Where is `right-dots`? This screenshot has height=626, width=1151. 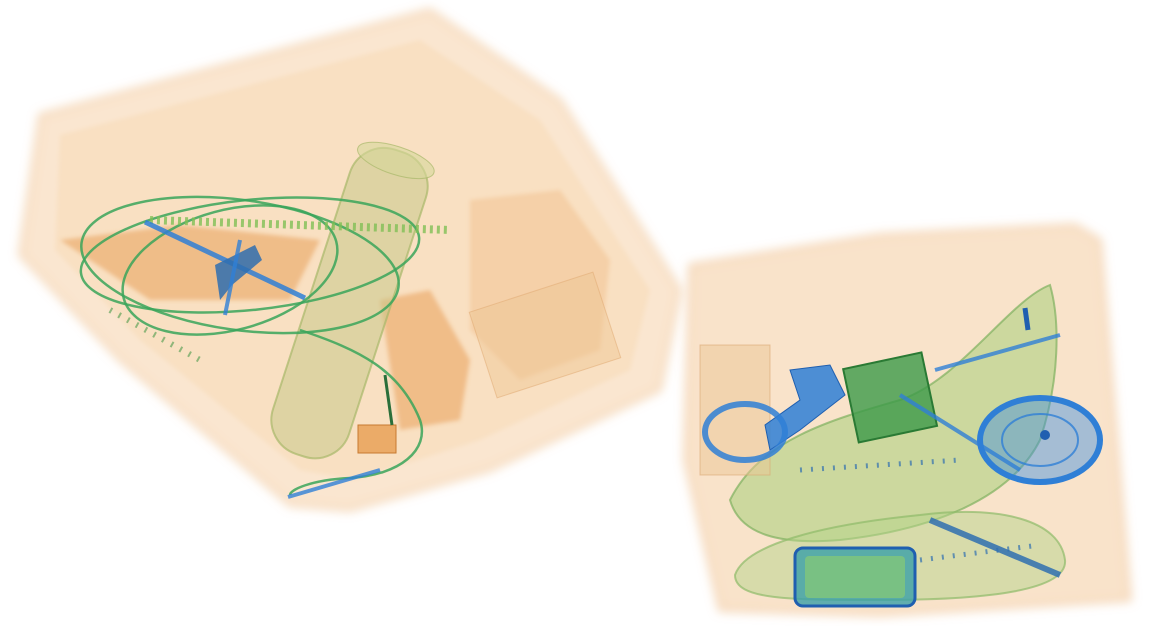 right-dots is located at coordinates (920, 510).